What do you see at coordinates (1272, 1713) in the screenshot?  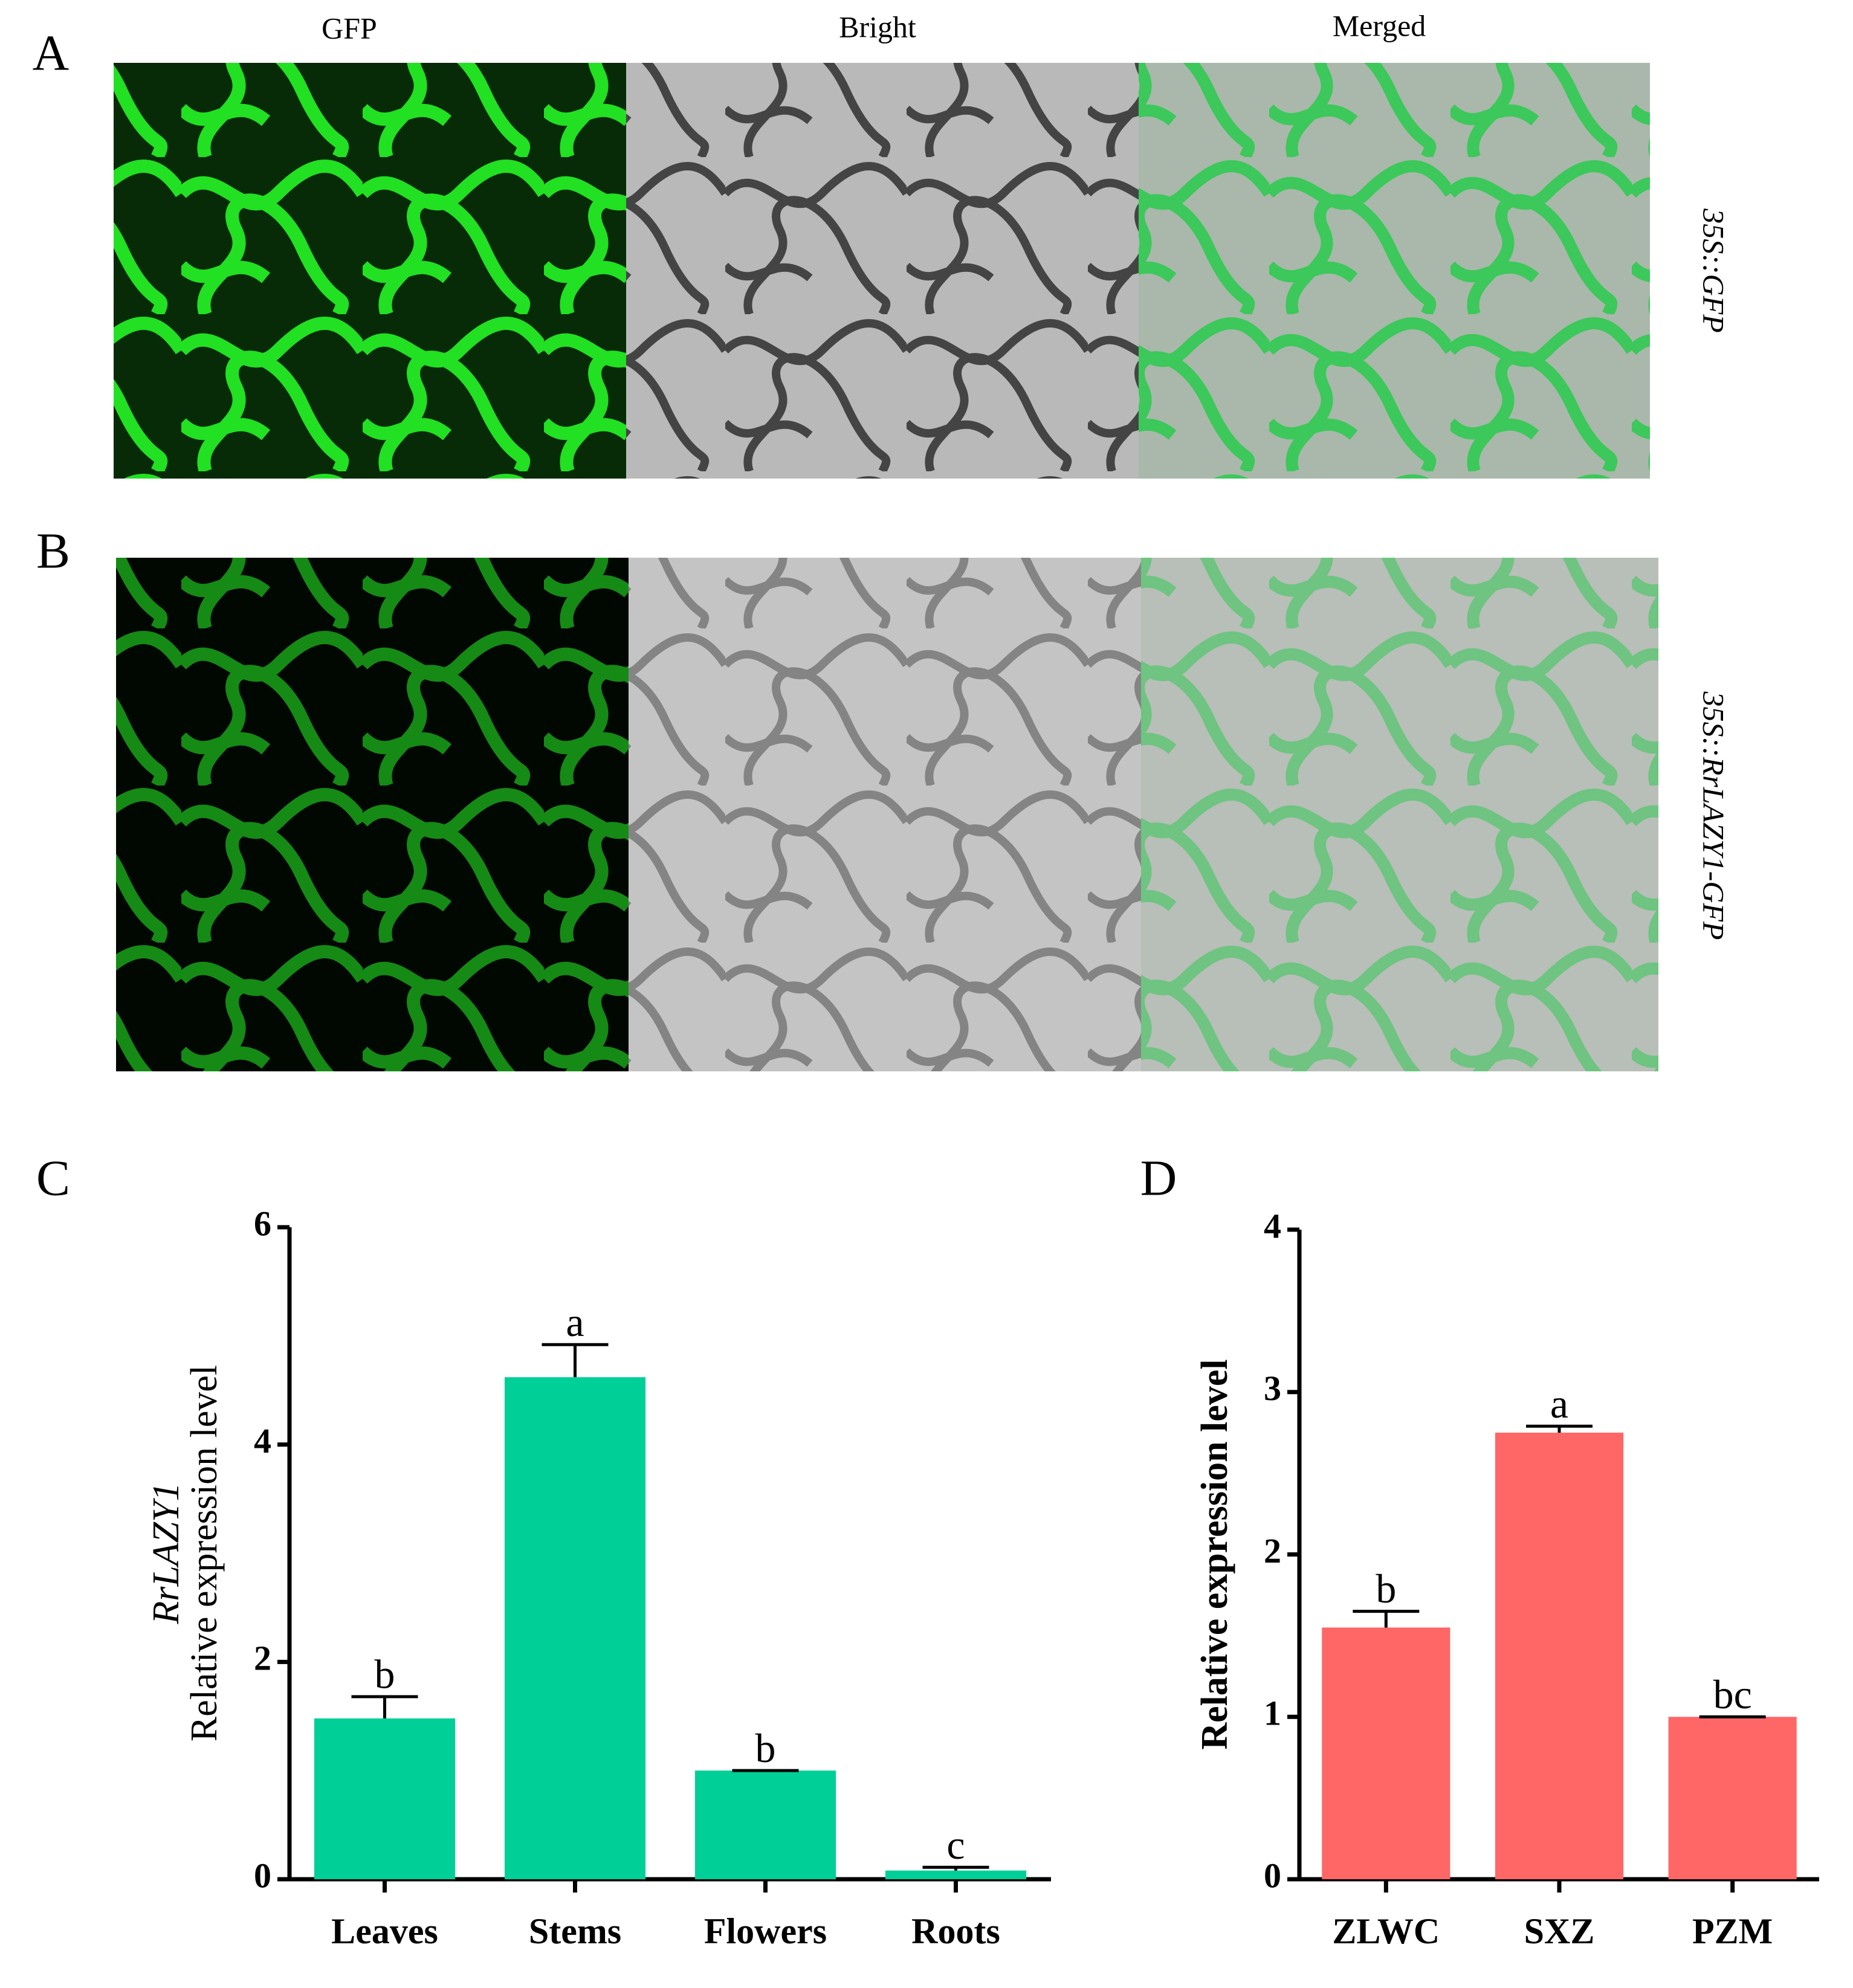 I see `y-tick-label: 1` at bounding box center [1272, 1713].